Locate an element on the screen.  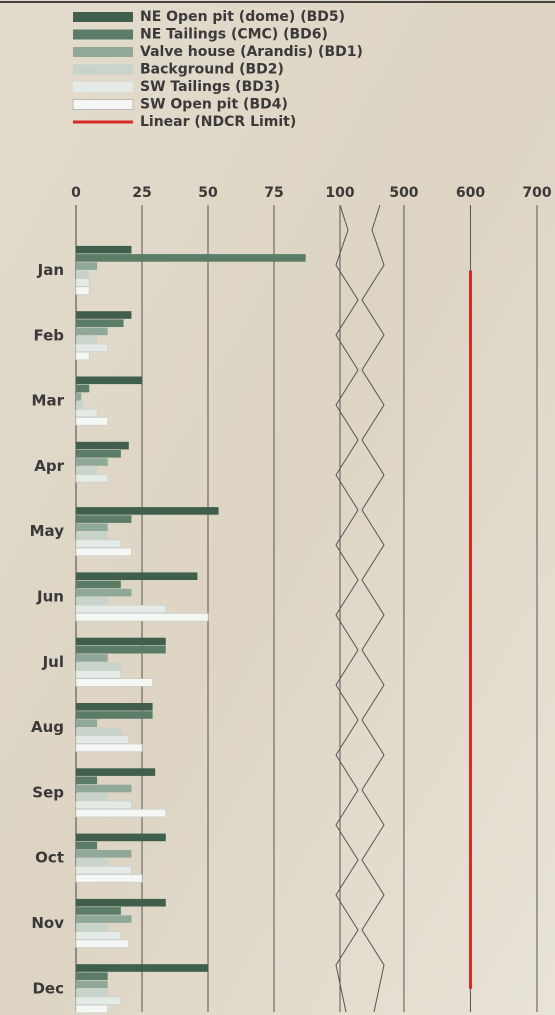
category-label: Aug is located at coordinates (47, 727).